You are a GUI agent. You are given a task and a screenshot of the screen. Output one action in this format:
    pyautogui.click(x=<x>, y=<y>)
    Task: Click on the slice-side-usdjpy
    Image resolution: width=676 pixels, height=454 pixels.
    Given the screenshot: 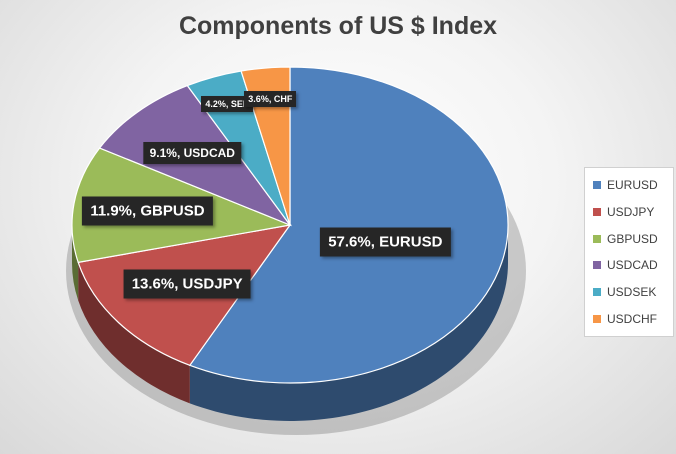 What is the action you would take?
    pyautogui.click(x=134, y=333)
    